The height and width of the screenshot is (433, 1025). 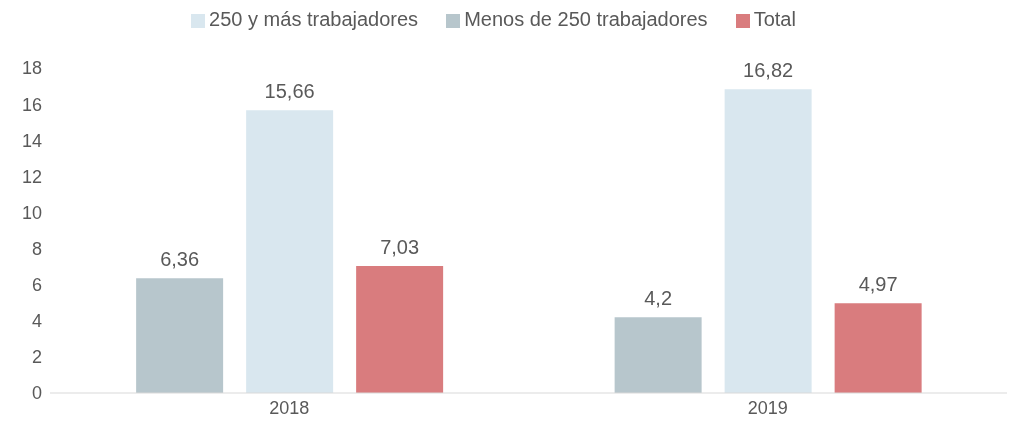 I want to click on data-label: 15,66, so click(x=289, y=91).